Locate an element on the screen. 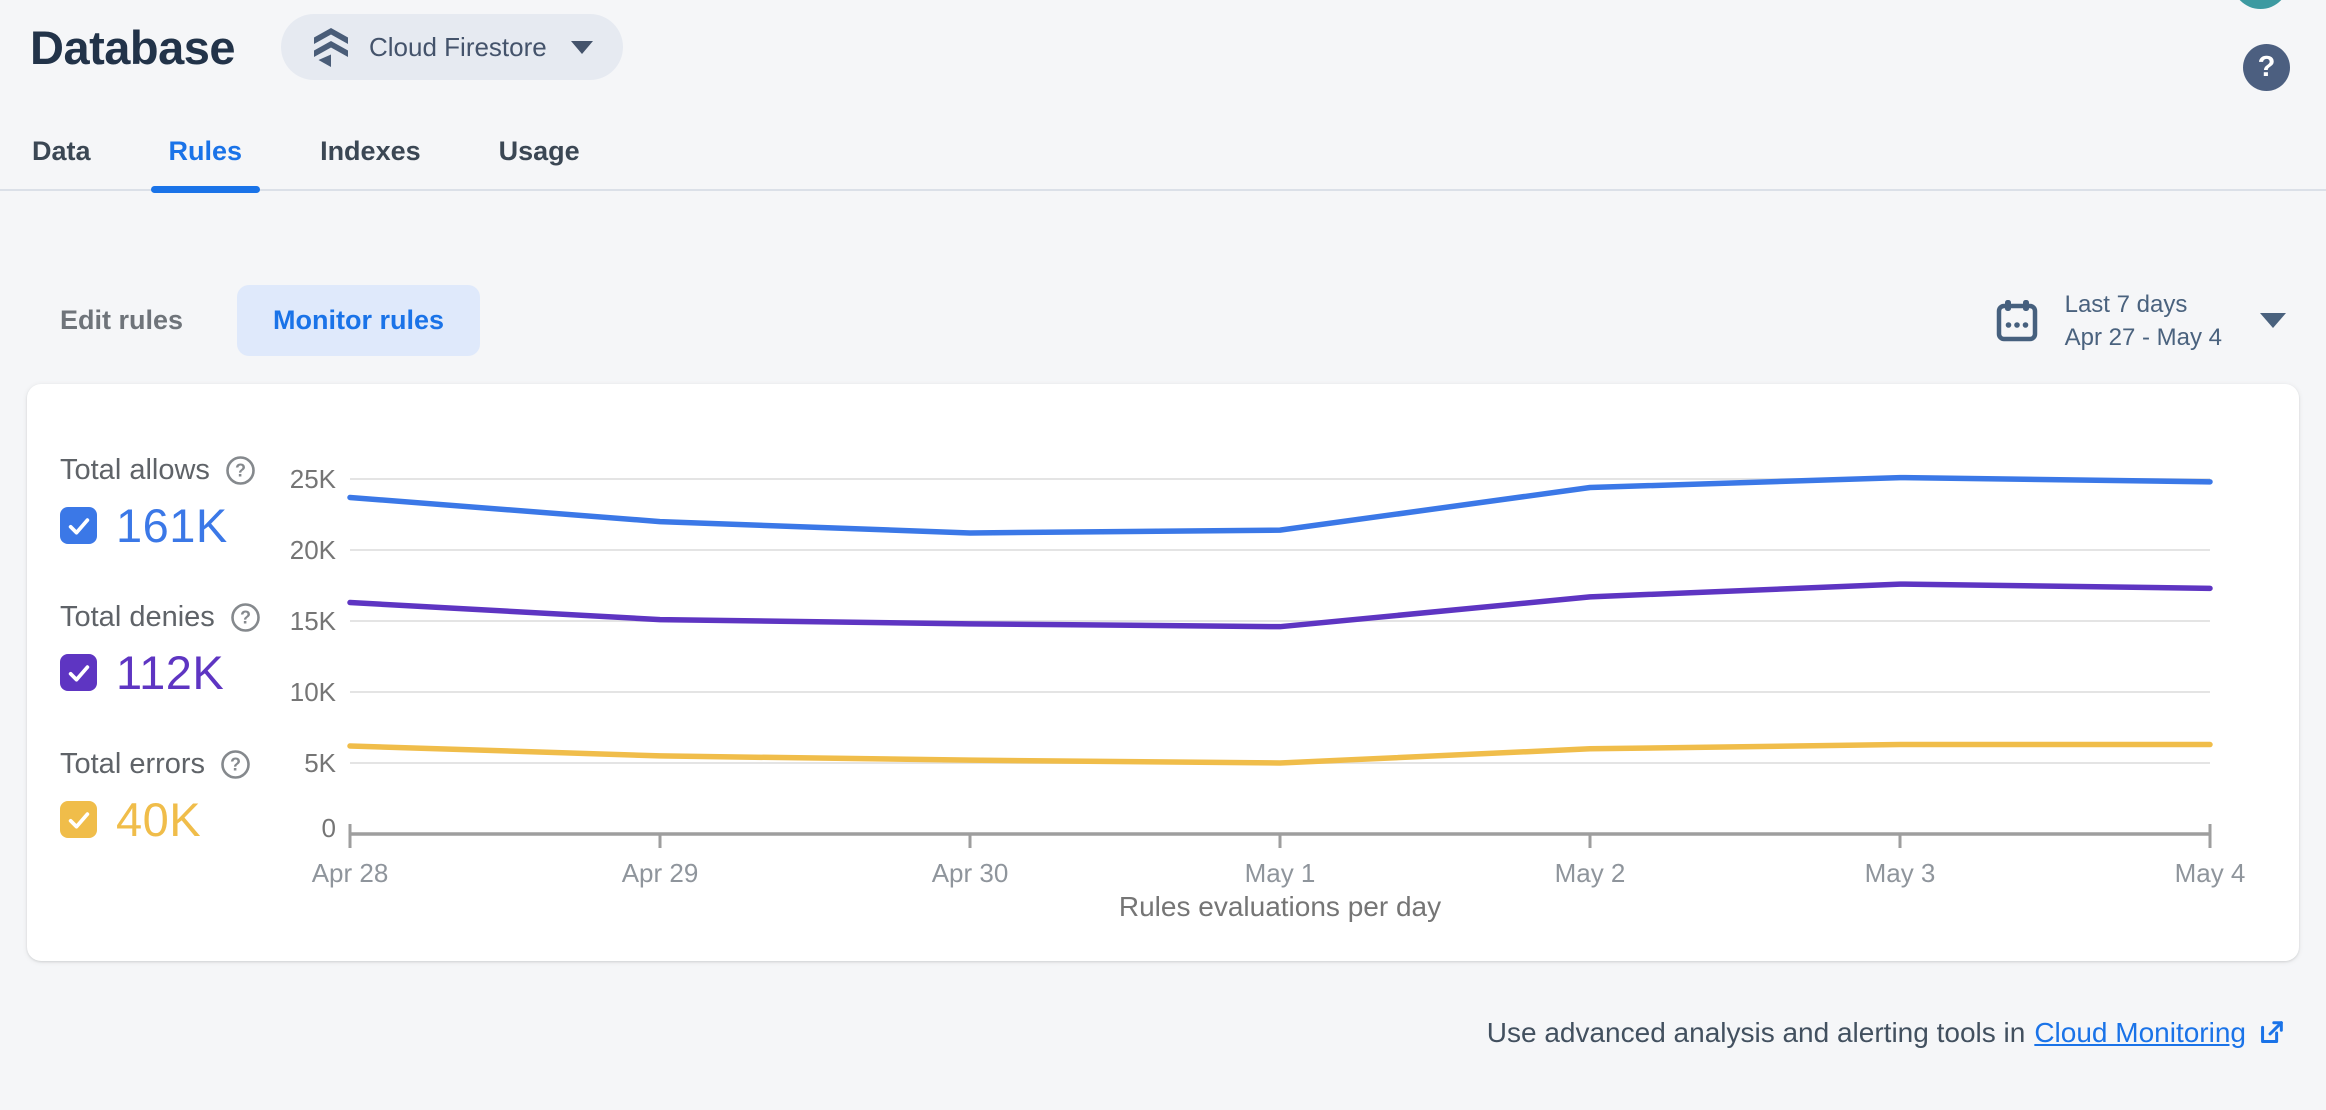 The width and height of the screenshot is (2326, 1110). y-tick-label: 5K is located at coordinates (320, 763).